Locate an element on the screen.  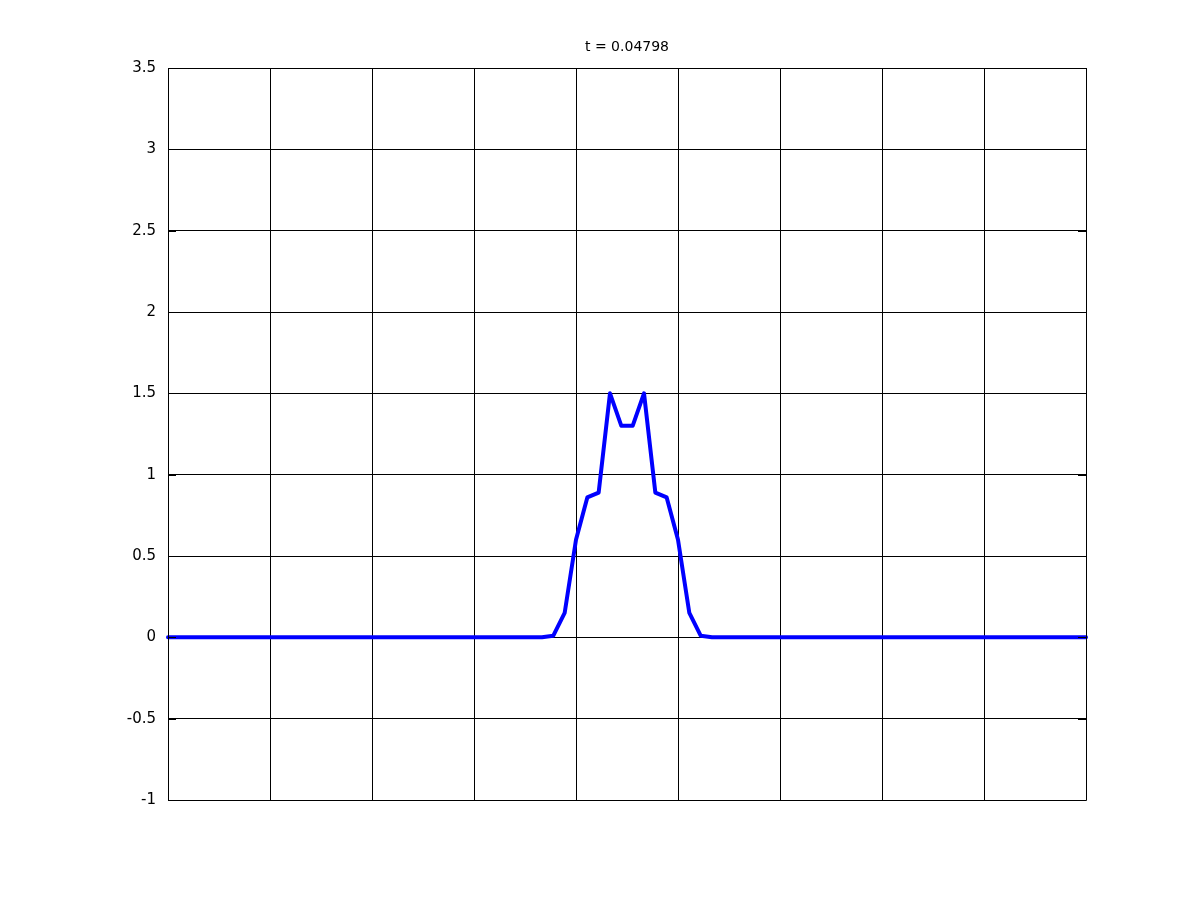
y-tick-label: 2.5 is located at coordinates (144, 229).